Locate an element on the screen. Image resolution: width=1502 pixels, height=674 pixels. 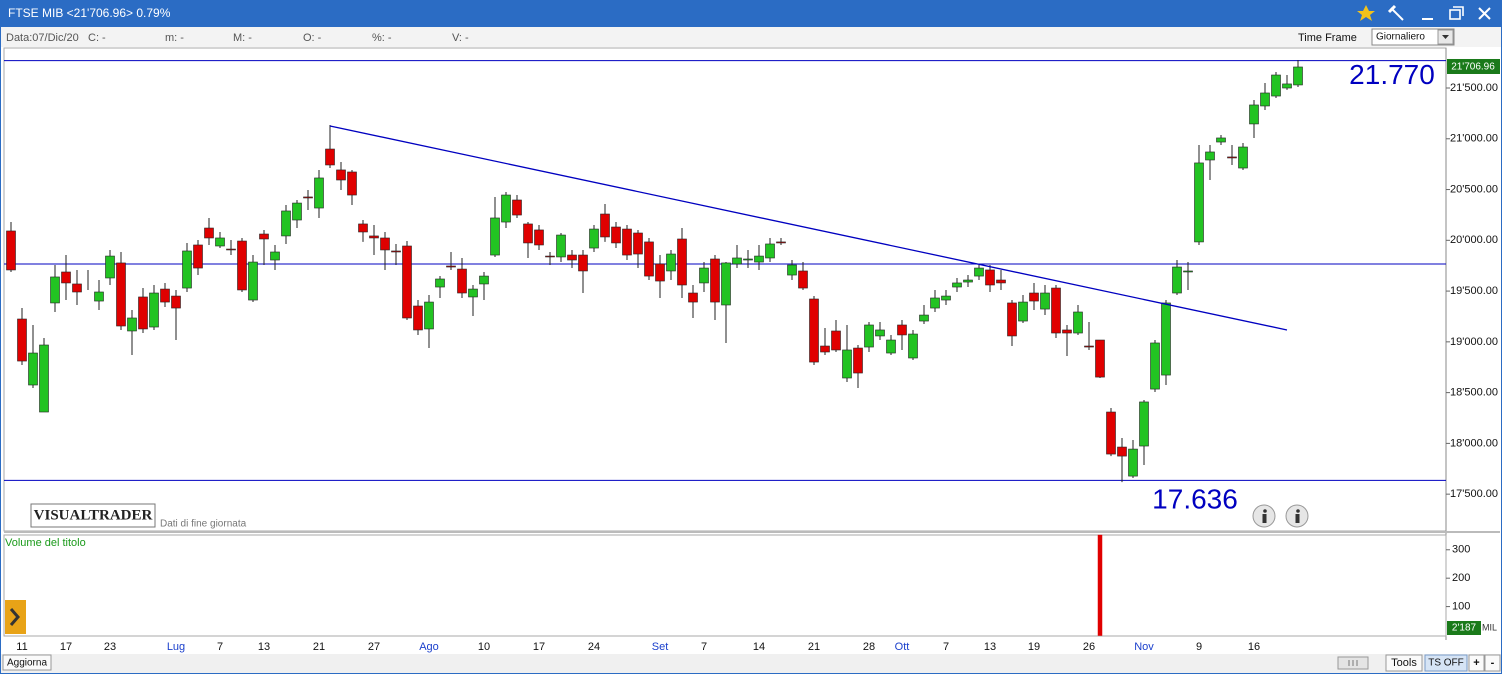
logo-text: VISUALTRADER is located at coordinates (93, 515).